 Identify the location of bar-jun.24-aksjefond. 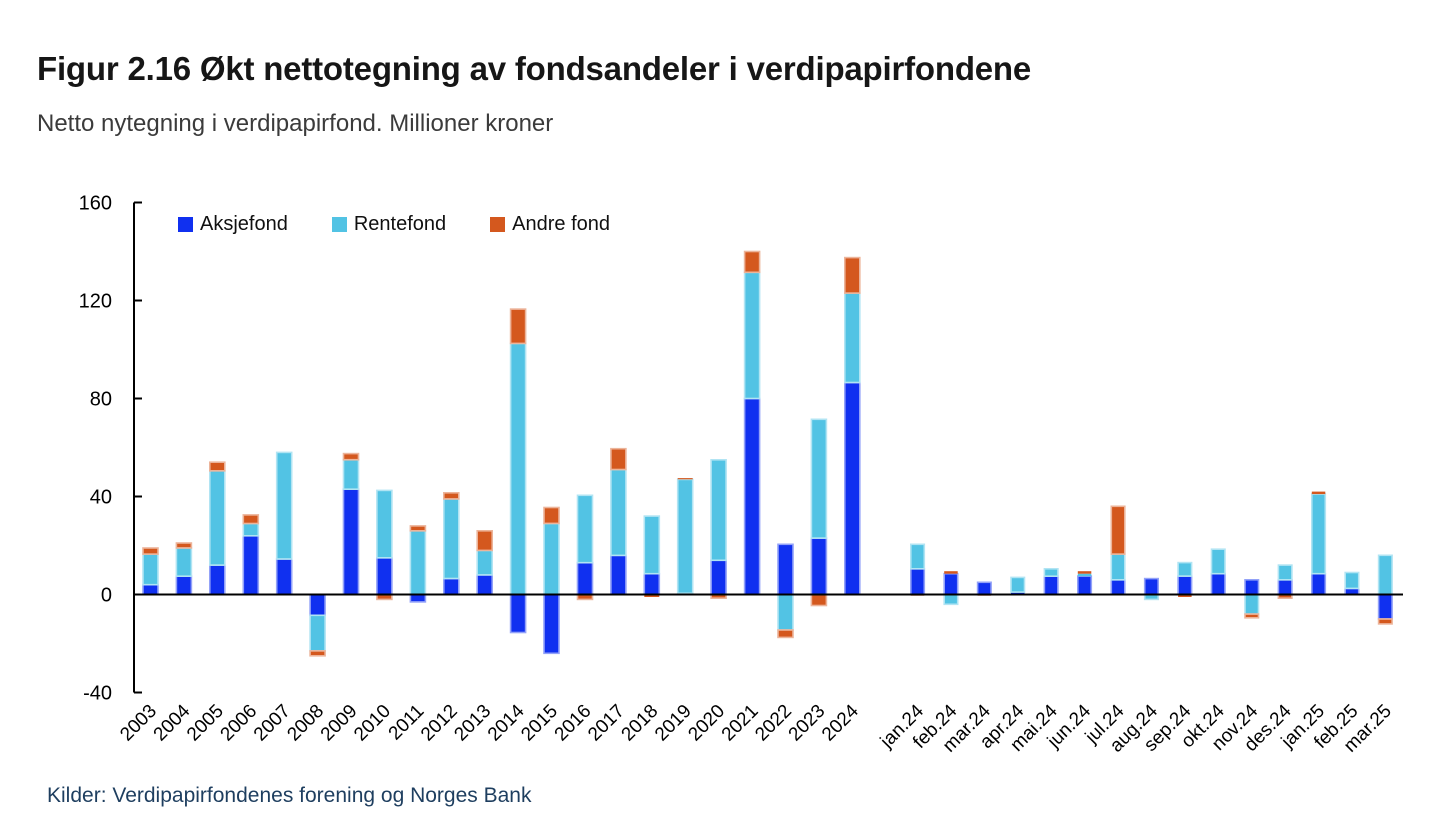
(1085, 585).